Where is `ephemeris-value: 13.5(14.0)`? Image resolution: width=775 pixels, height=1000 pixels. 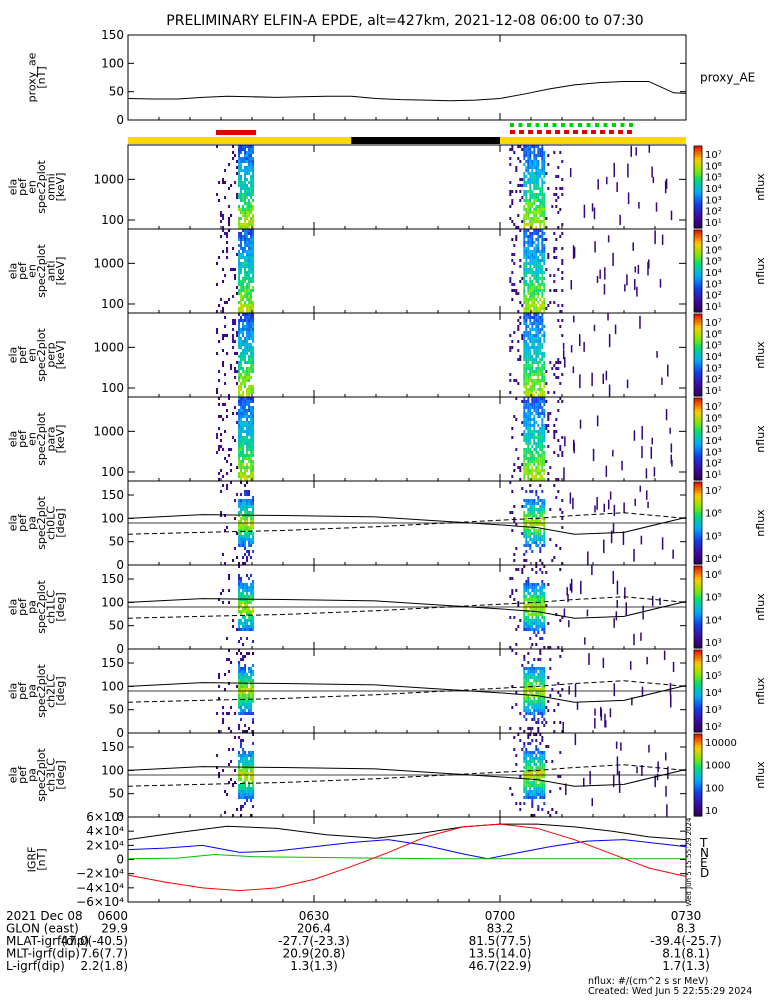 ephemeris-value: 13.5(14.0) is located at coordinates (500, 954).